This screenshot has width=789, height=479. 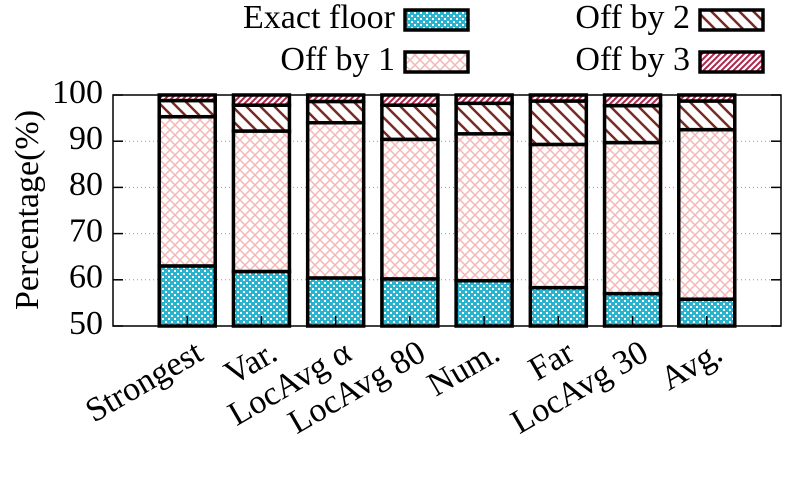 I want to click on legend-label: Exact floor, so click(x=319, y=18).